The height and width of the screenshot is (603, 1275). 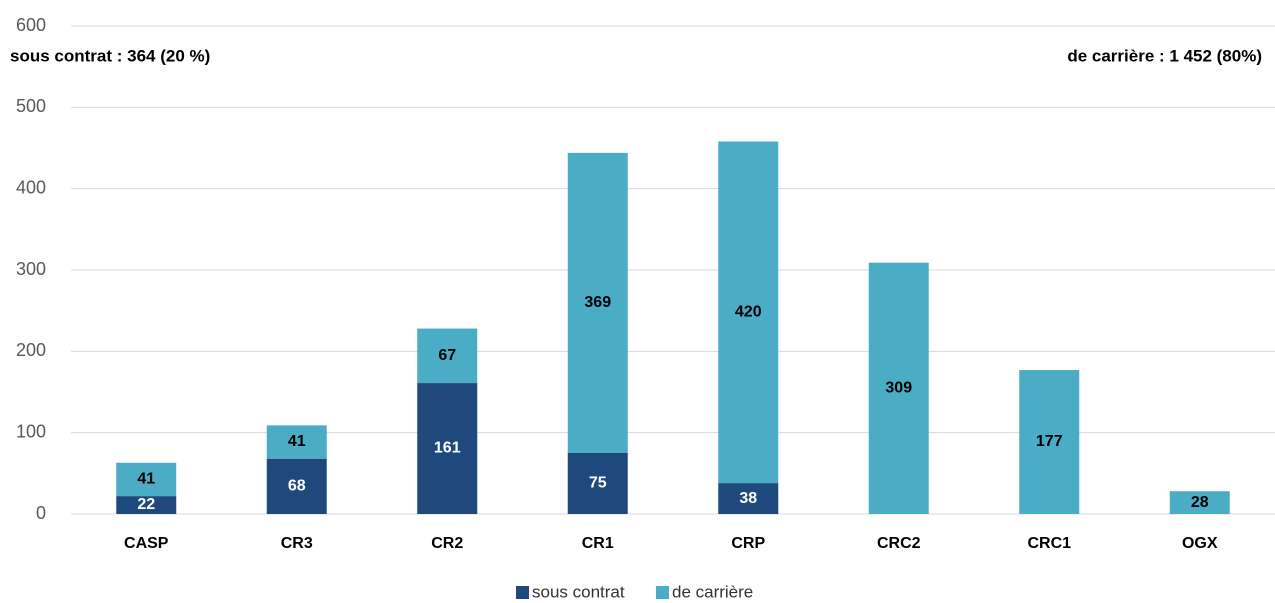 I want to click on y-tick-label: 400, so click(x=31, y=187).